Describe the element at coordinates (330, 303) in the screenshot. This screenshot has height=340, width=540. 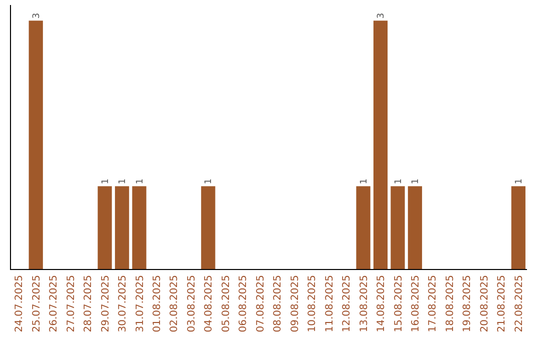
I see `x-tick-label: 11.08.2025` at that location.